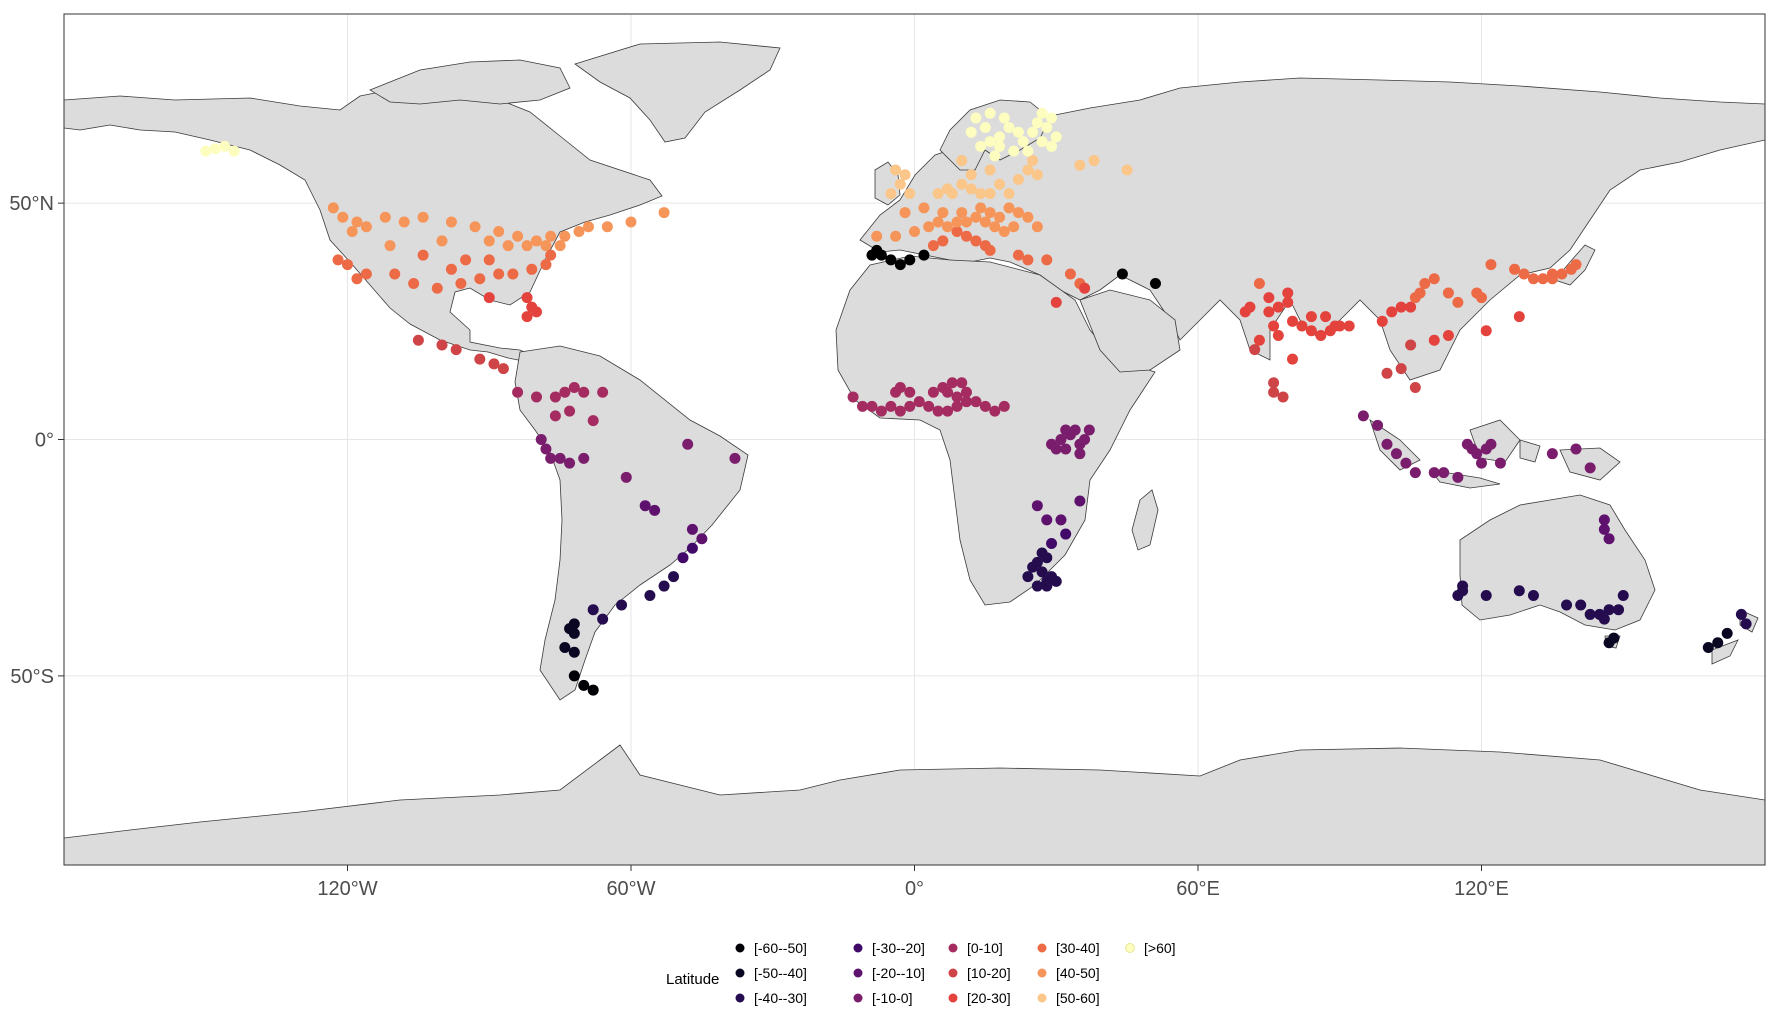 This screenshot has width=1770, height=1021. Describe the element at coordinates (1160, 948) in the screenshot. I see `legend-label: [>60]` at that location.